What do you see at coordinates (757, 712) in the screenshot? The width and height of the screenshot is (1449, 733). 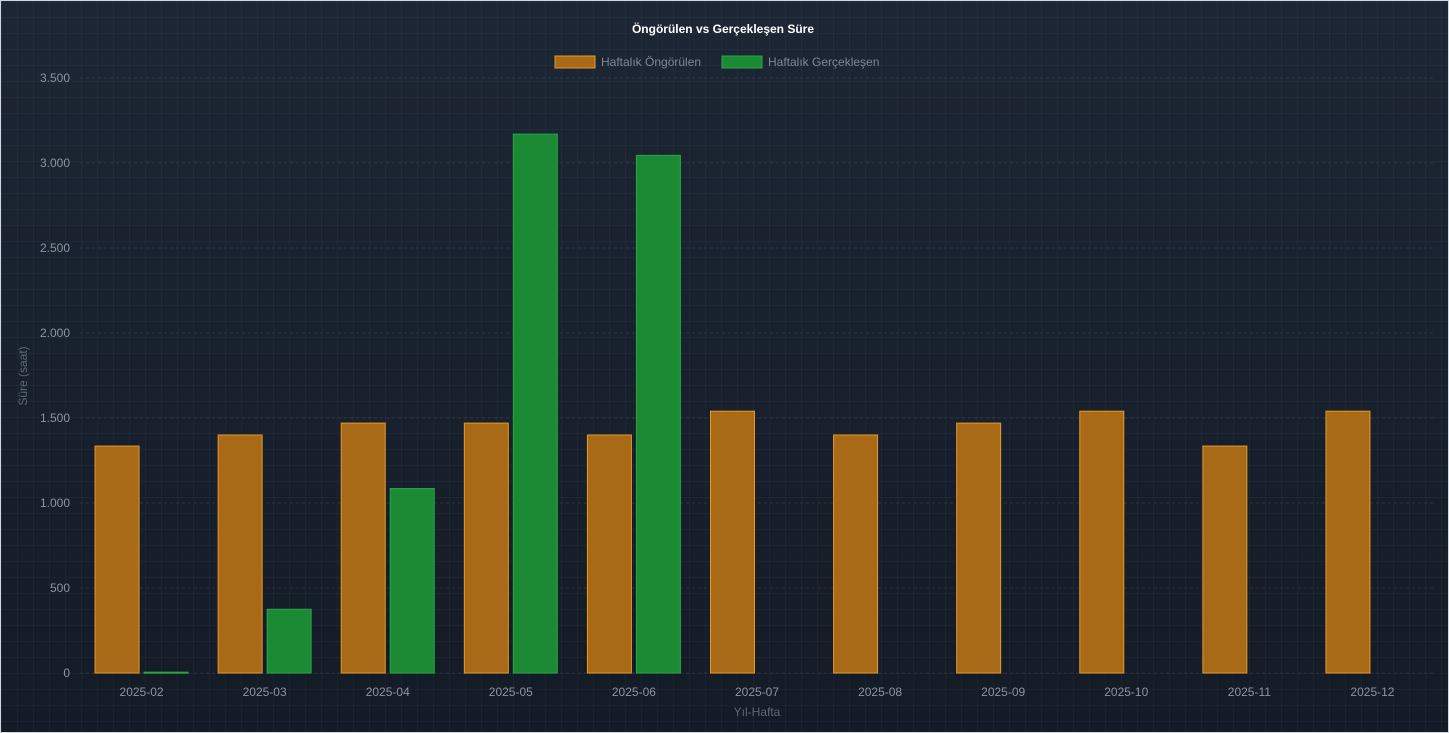 I see `x-axis-title: Yıl-Hafta` at bounding box center [757, 712].